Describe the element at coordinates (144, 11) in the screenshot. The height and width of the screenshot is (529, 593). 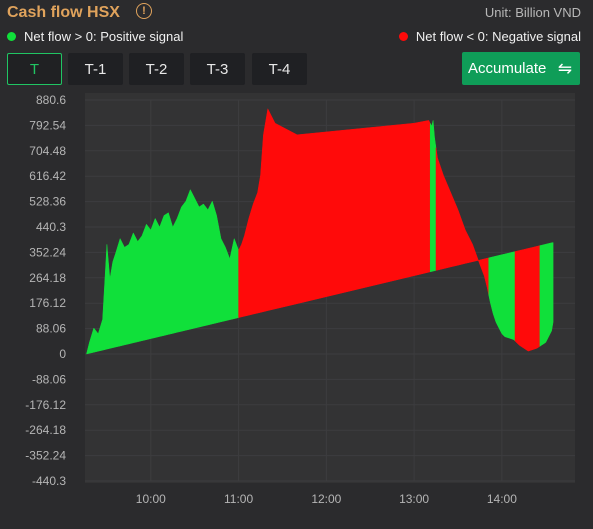
I see `info-circle-icon: !` at that location.